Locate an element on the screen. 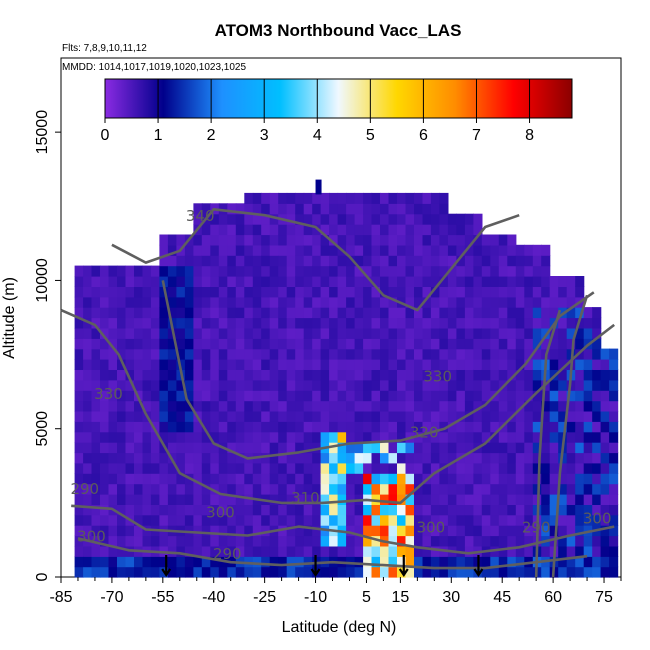 The image size is (650, 650). contour-label: 300 is located at coordinates (220, 513).